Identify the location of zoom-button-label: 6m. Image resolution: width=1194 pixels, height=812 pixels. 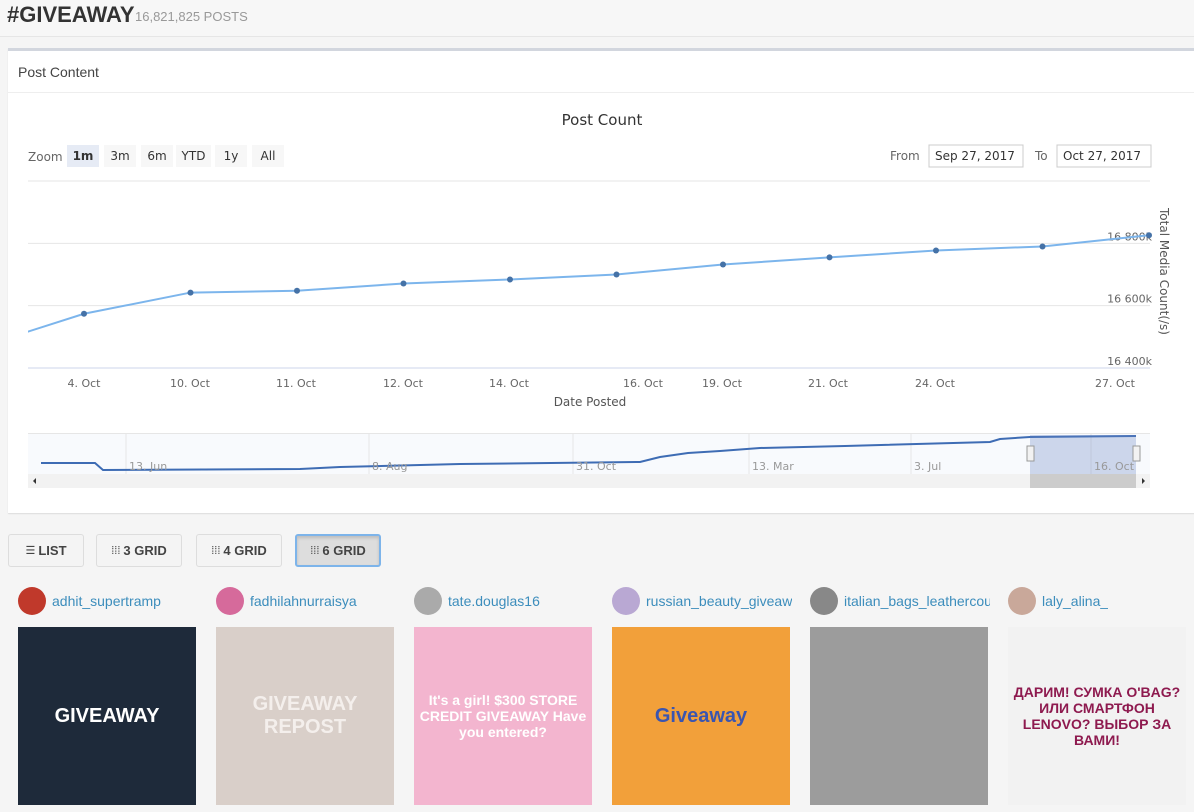
(156, 156).